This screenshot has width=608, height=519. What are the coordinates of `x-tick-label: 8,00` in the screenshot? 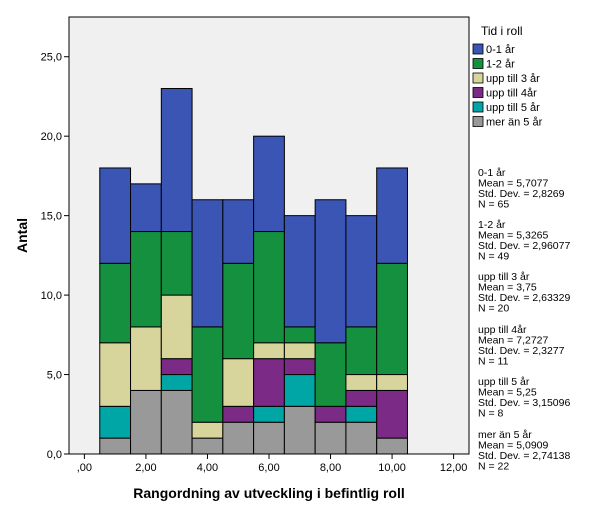 It's located at (330, 468).